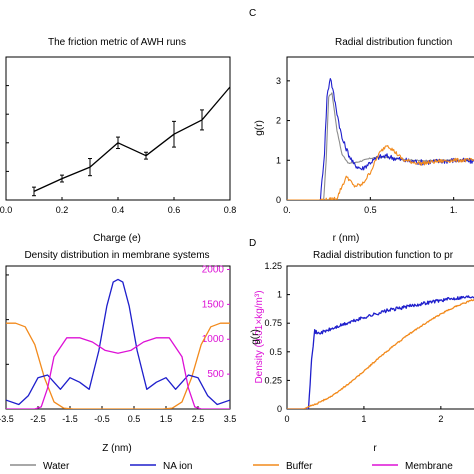 This screenshot has height=474, width=474. What do you see at coordinates (116, 448) in the screenshot?
I see `density-x-axis-label: Z (nm)` at bounding box center [116, 448].